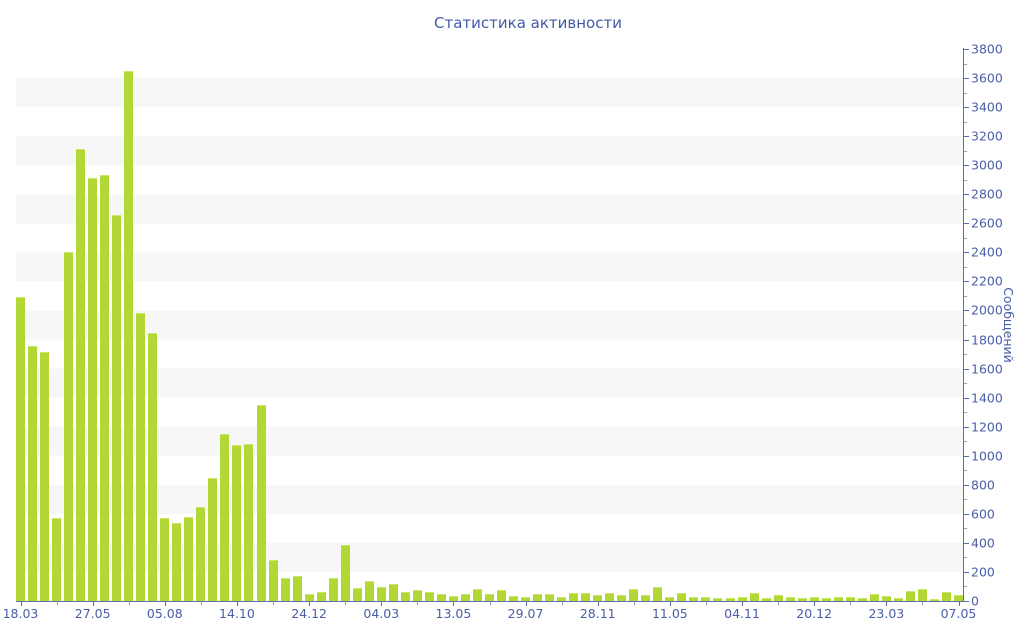 The image size is (1024, 640). I want to click on x-axis-tick-label: 11.05, so click(669, 613).